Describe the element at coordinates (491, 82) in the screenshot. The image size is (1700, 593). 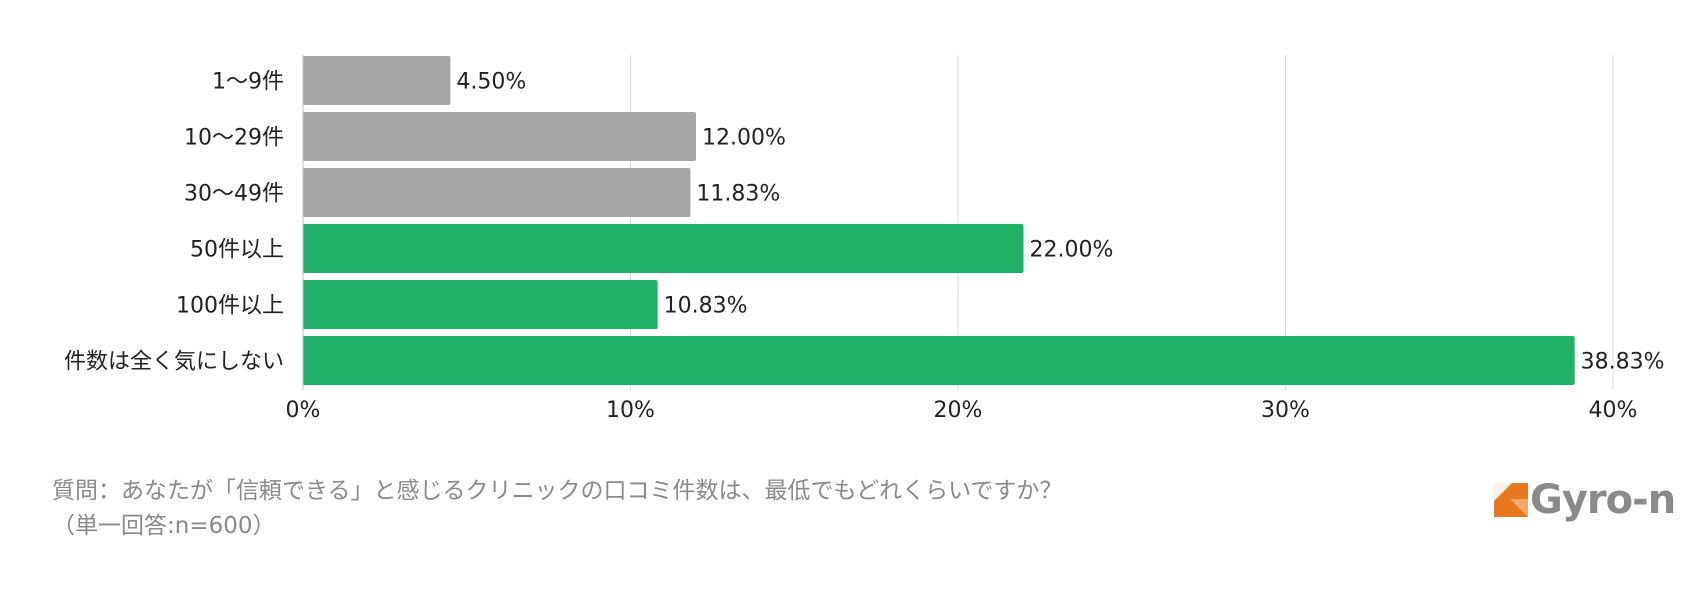
I see `value-label: 4.50%` at that location.